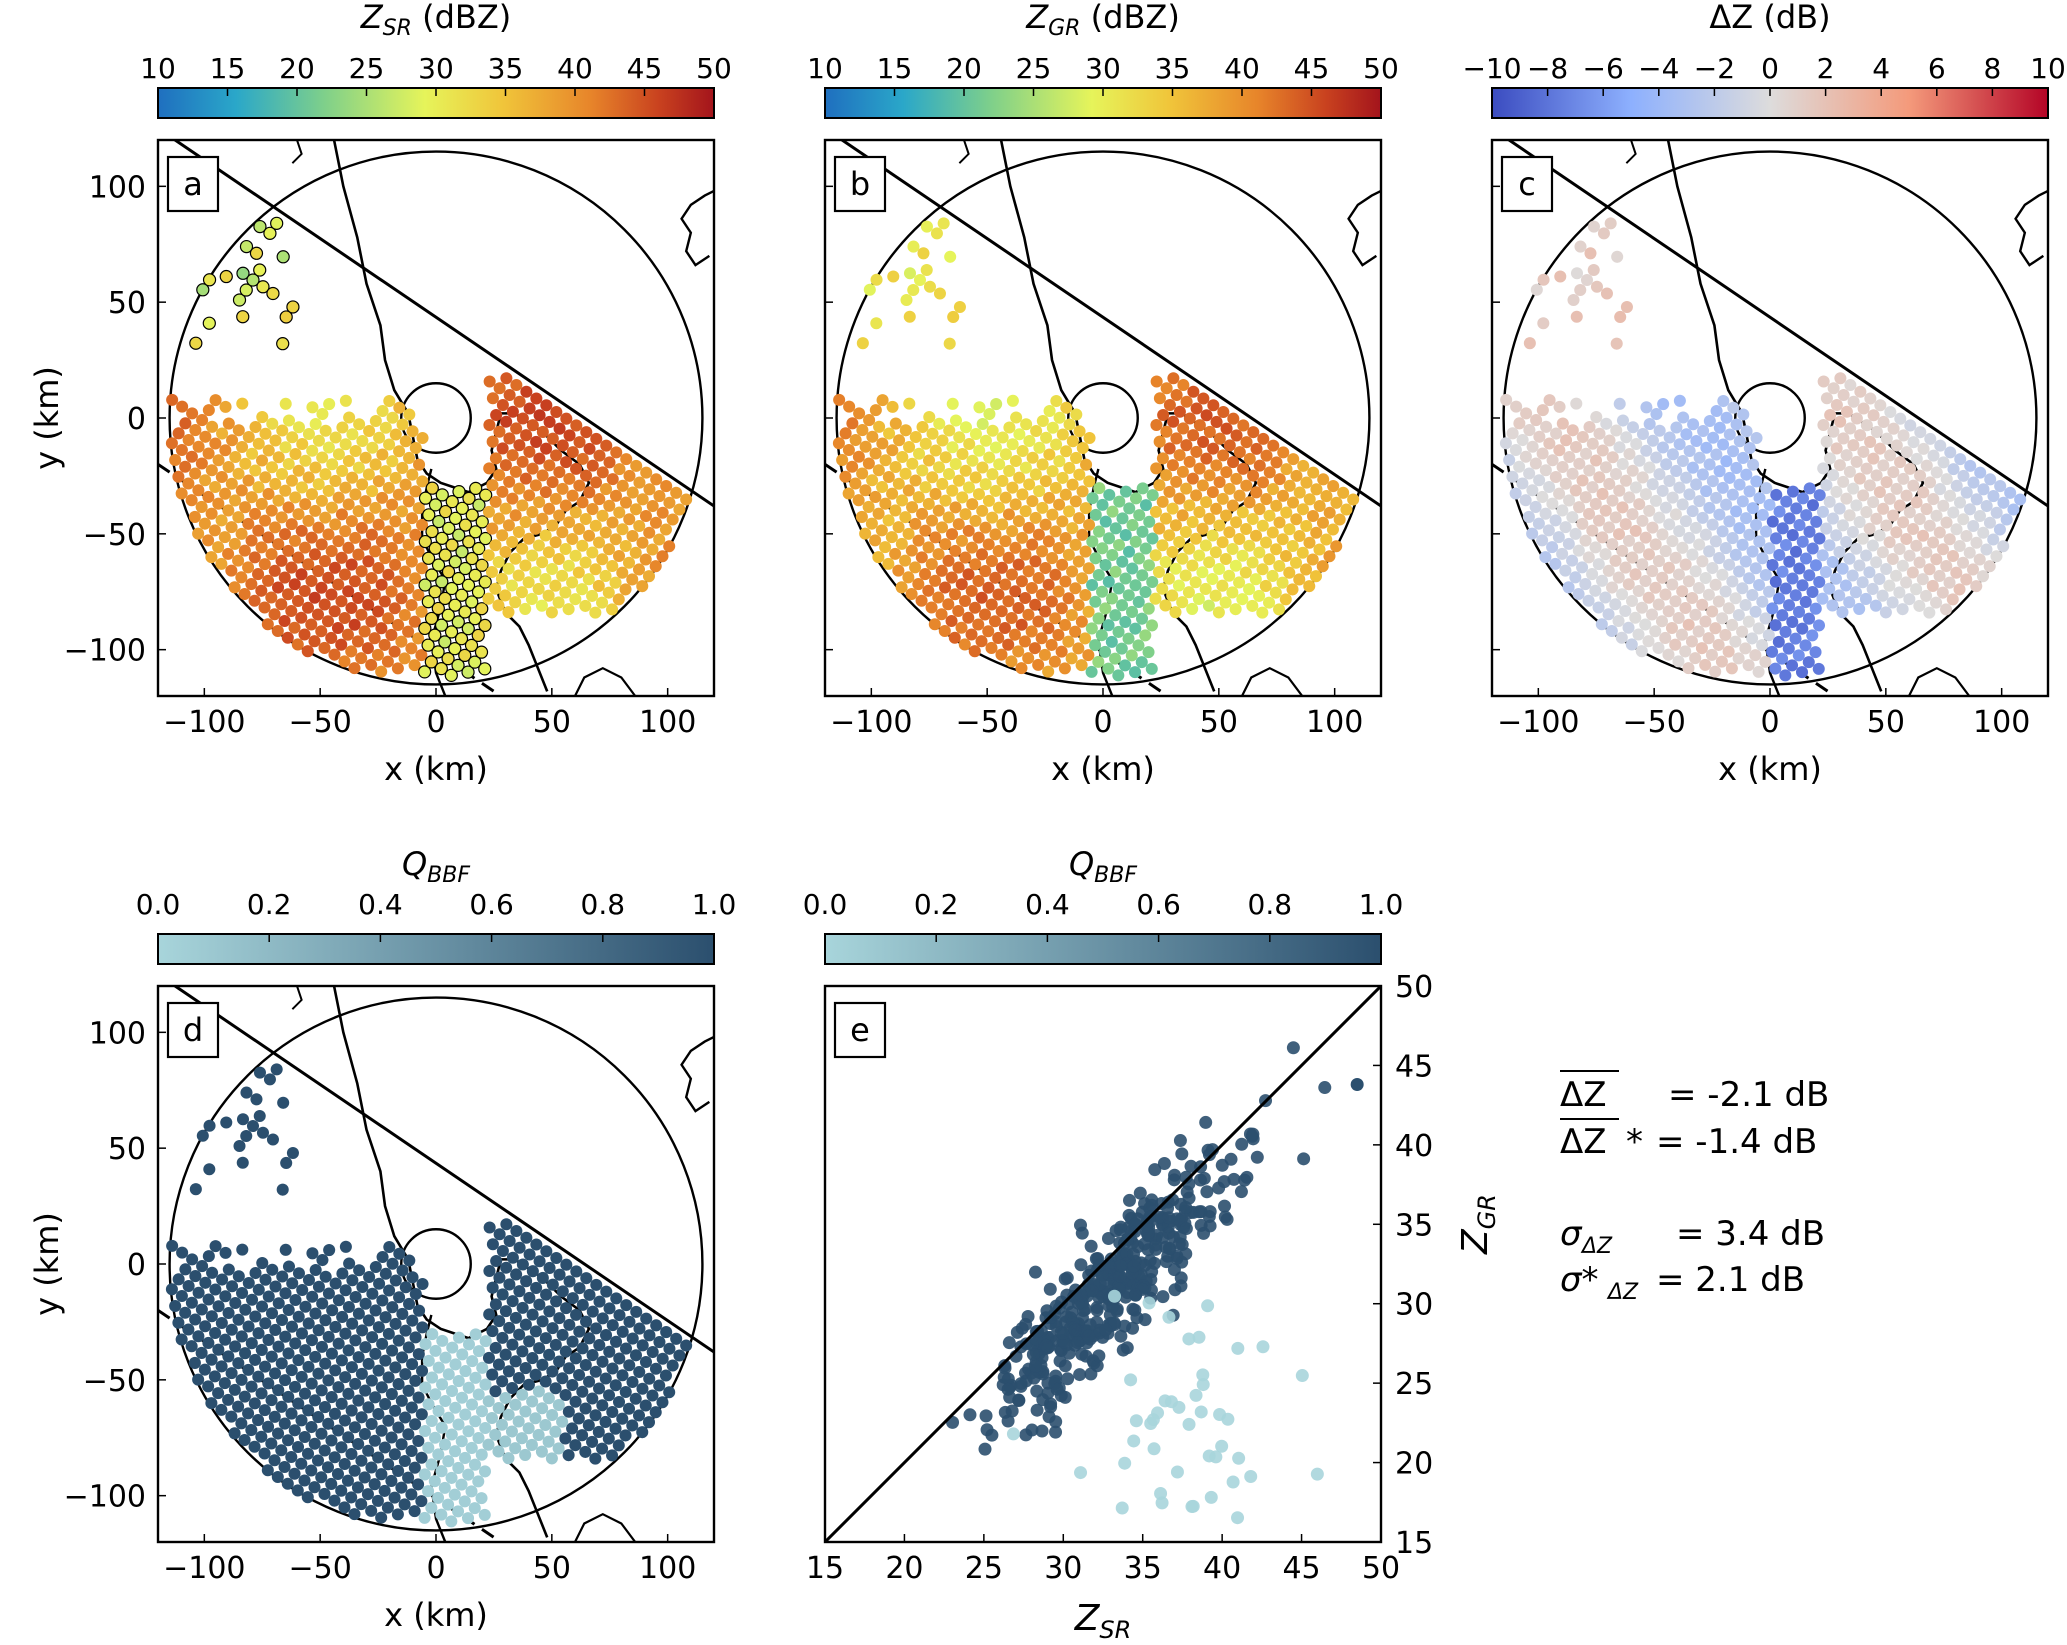  What do you see at coordinates (1777, 324) in the screenshot?
I see `swath-edge-line` at bounding box center [1777, 324].